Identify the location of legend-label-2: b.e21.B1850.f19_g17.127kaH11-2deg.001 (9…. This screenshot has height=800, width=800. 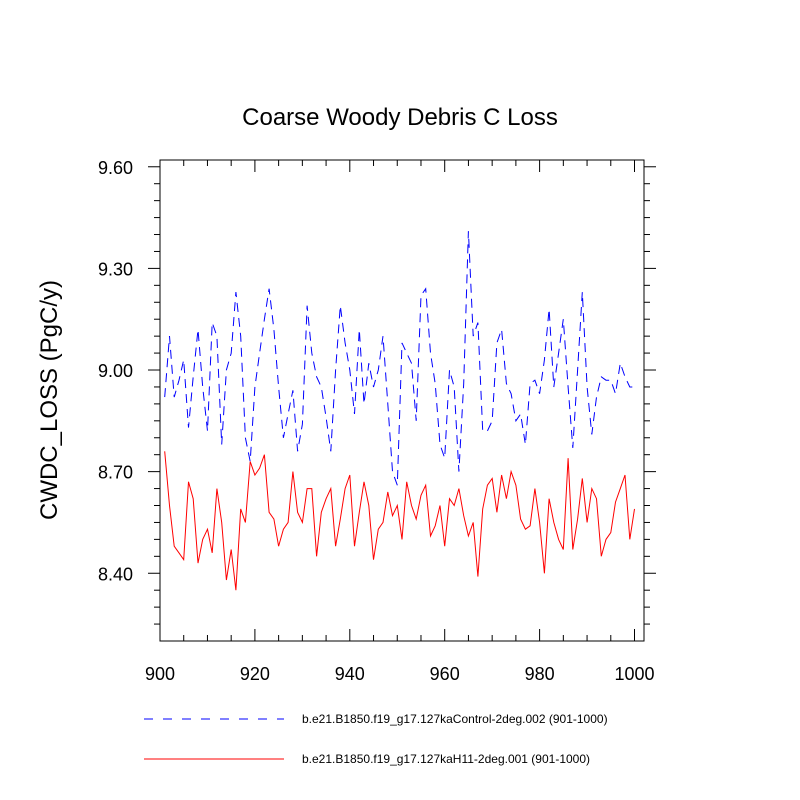
(446, 759).